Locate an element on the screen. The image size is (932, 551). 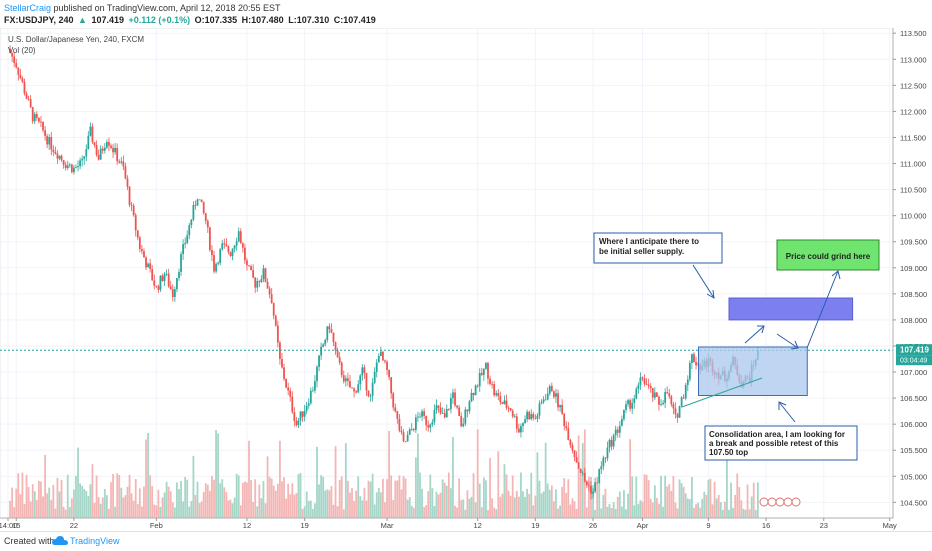
author-link: StellarCraig is located at coordinates (28, 8).